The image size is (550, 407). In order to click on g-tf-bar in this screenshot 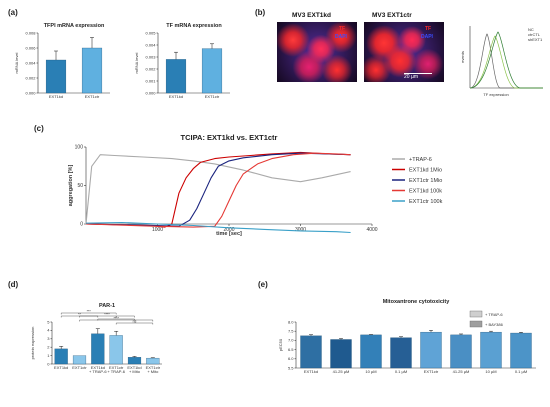, I will do `click(176, 76)`.